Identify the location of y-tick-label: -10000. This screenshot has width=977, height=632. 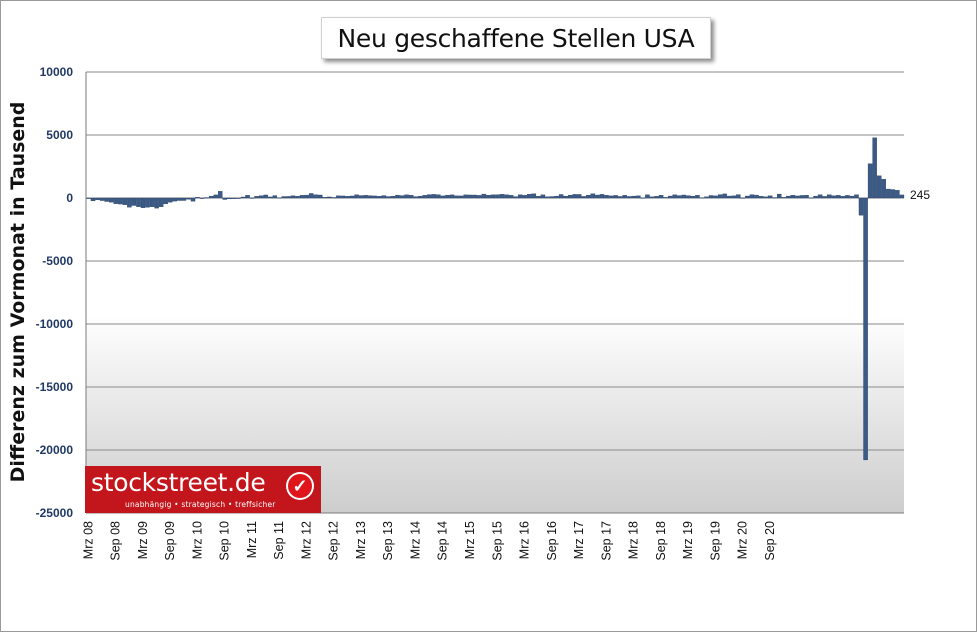
(55, 324).